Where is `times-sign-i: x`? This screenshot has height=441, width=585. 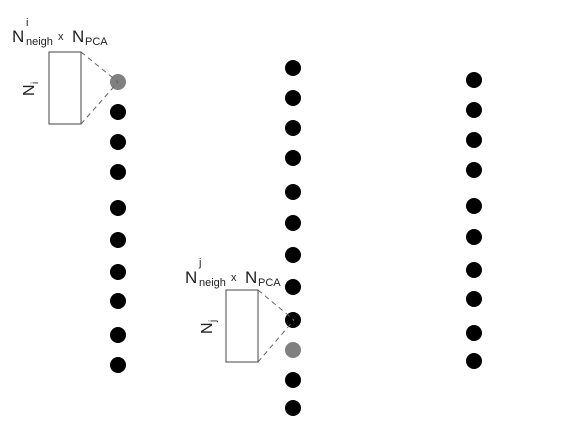 times-sign-i: x is located at coordinates (61, 37).